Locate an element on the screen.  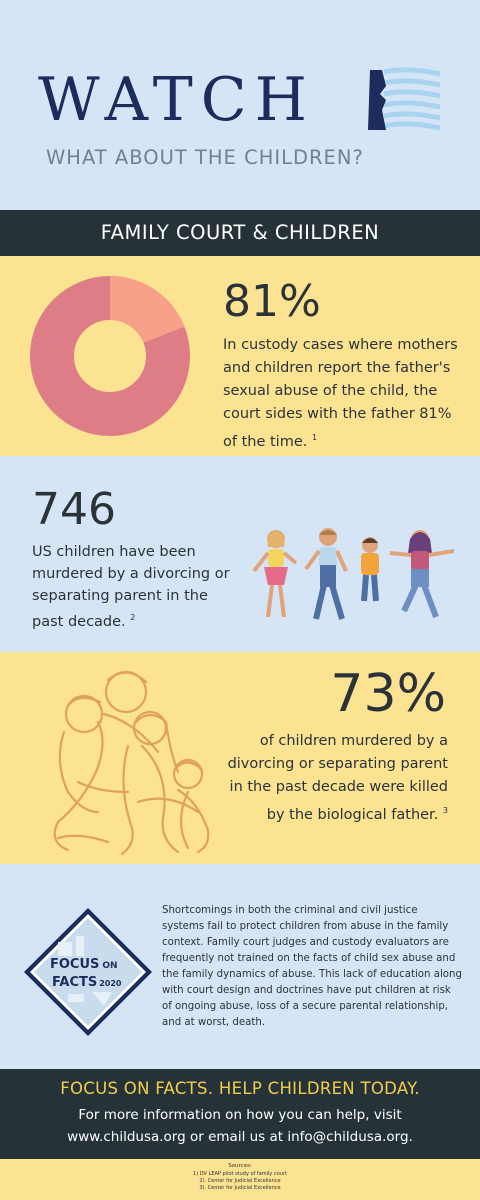
badge-line2: FACTS 2020 is located at coordinates (87, 982).